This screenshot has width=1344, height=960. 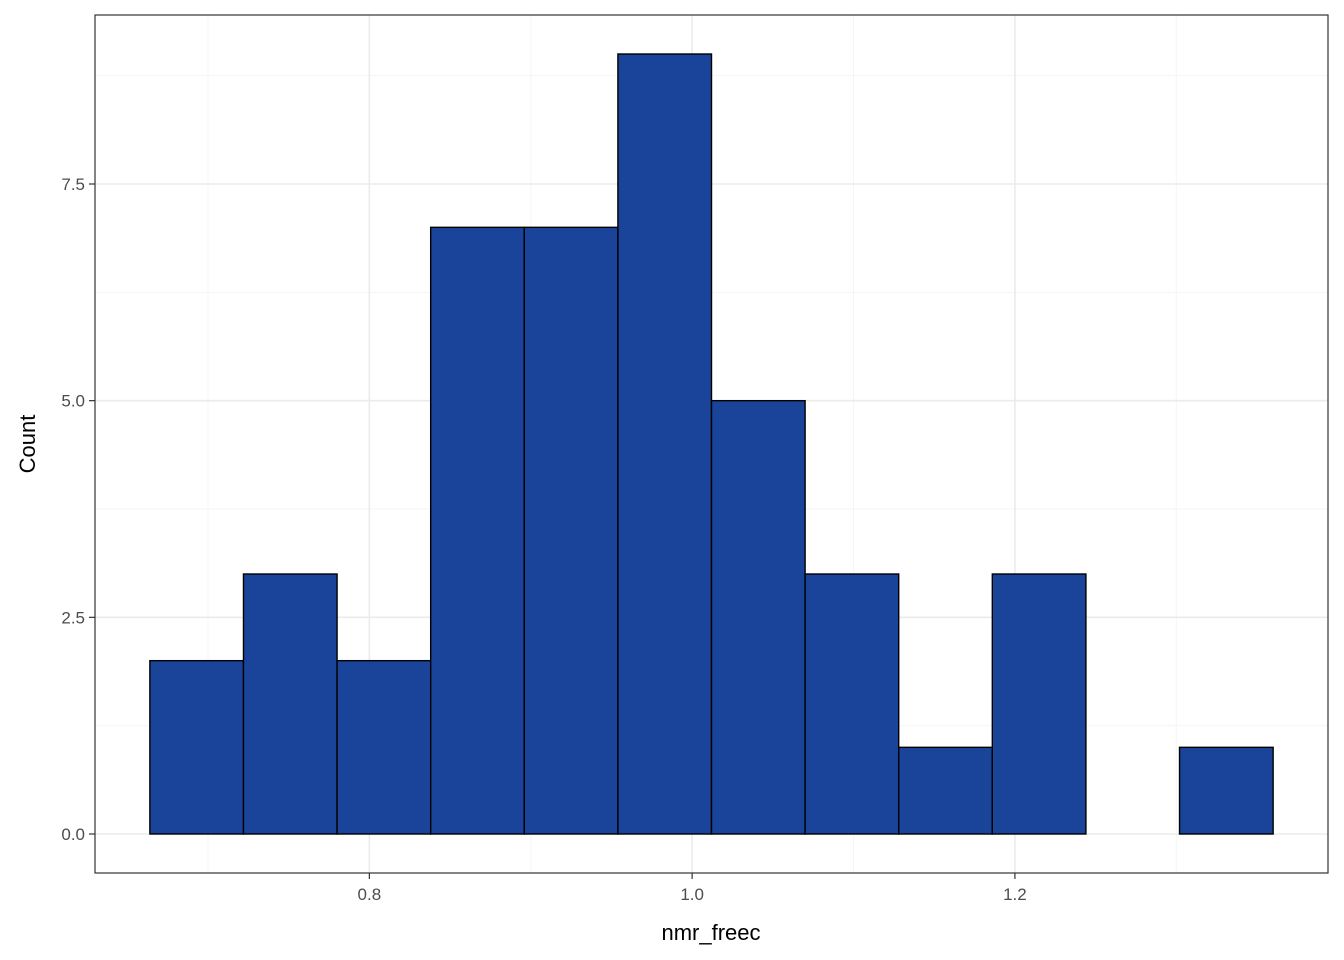 I want to click on x-tick-label: 1.2, so click(x=1015, y=894).